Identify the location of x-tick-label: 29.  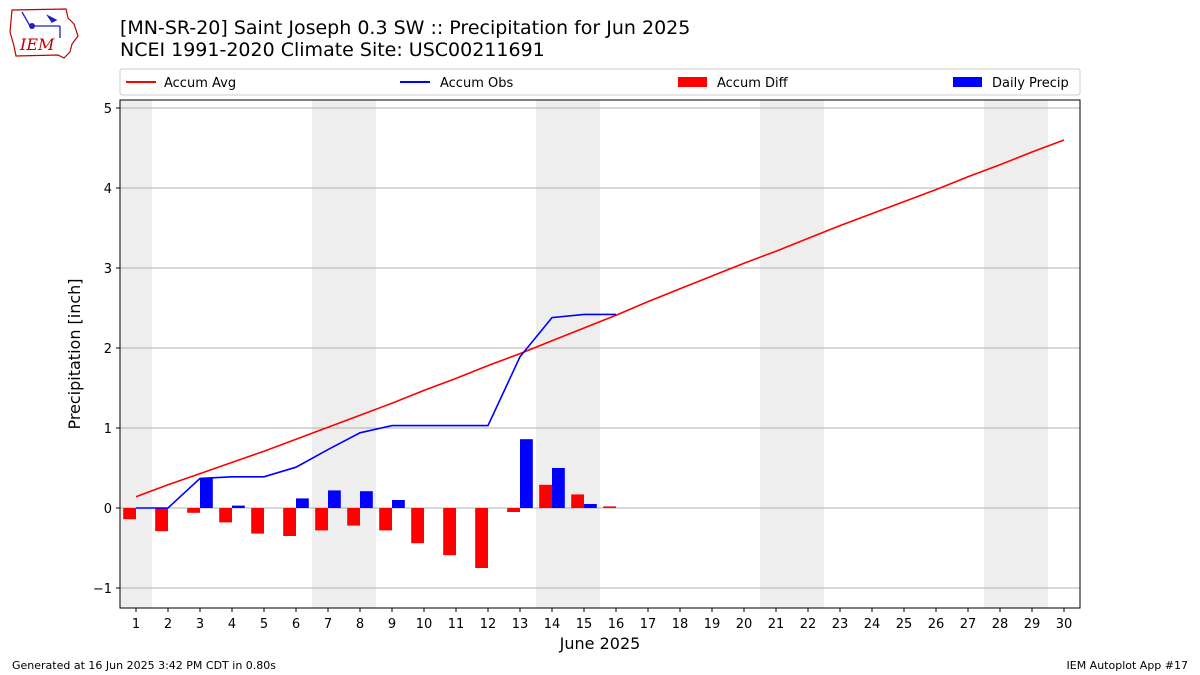
(1032, 624).